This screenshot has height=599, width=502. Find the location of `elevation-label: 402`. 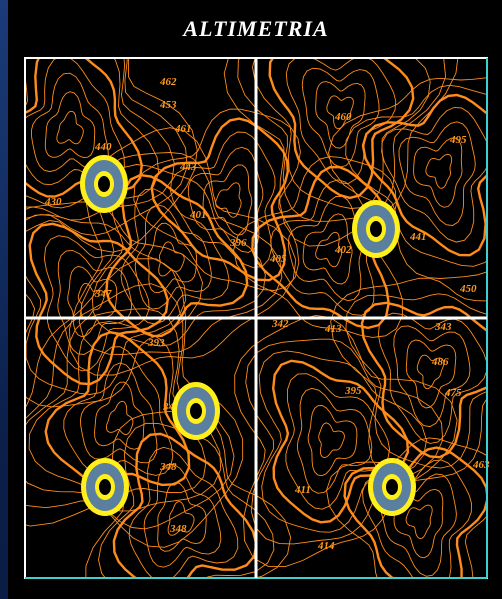

elevation-label: 402 is located at coordinates (343, 250).